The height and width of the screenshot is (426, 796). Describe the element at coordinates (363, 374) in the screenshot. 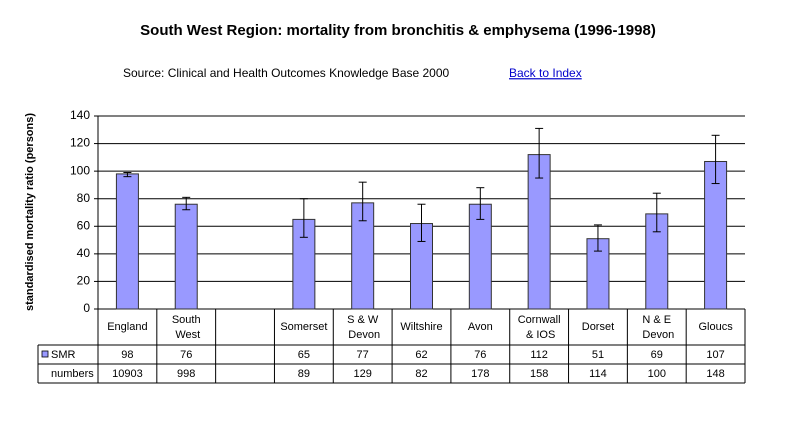

I see `table-value: 129` at that location.